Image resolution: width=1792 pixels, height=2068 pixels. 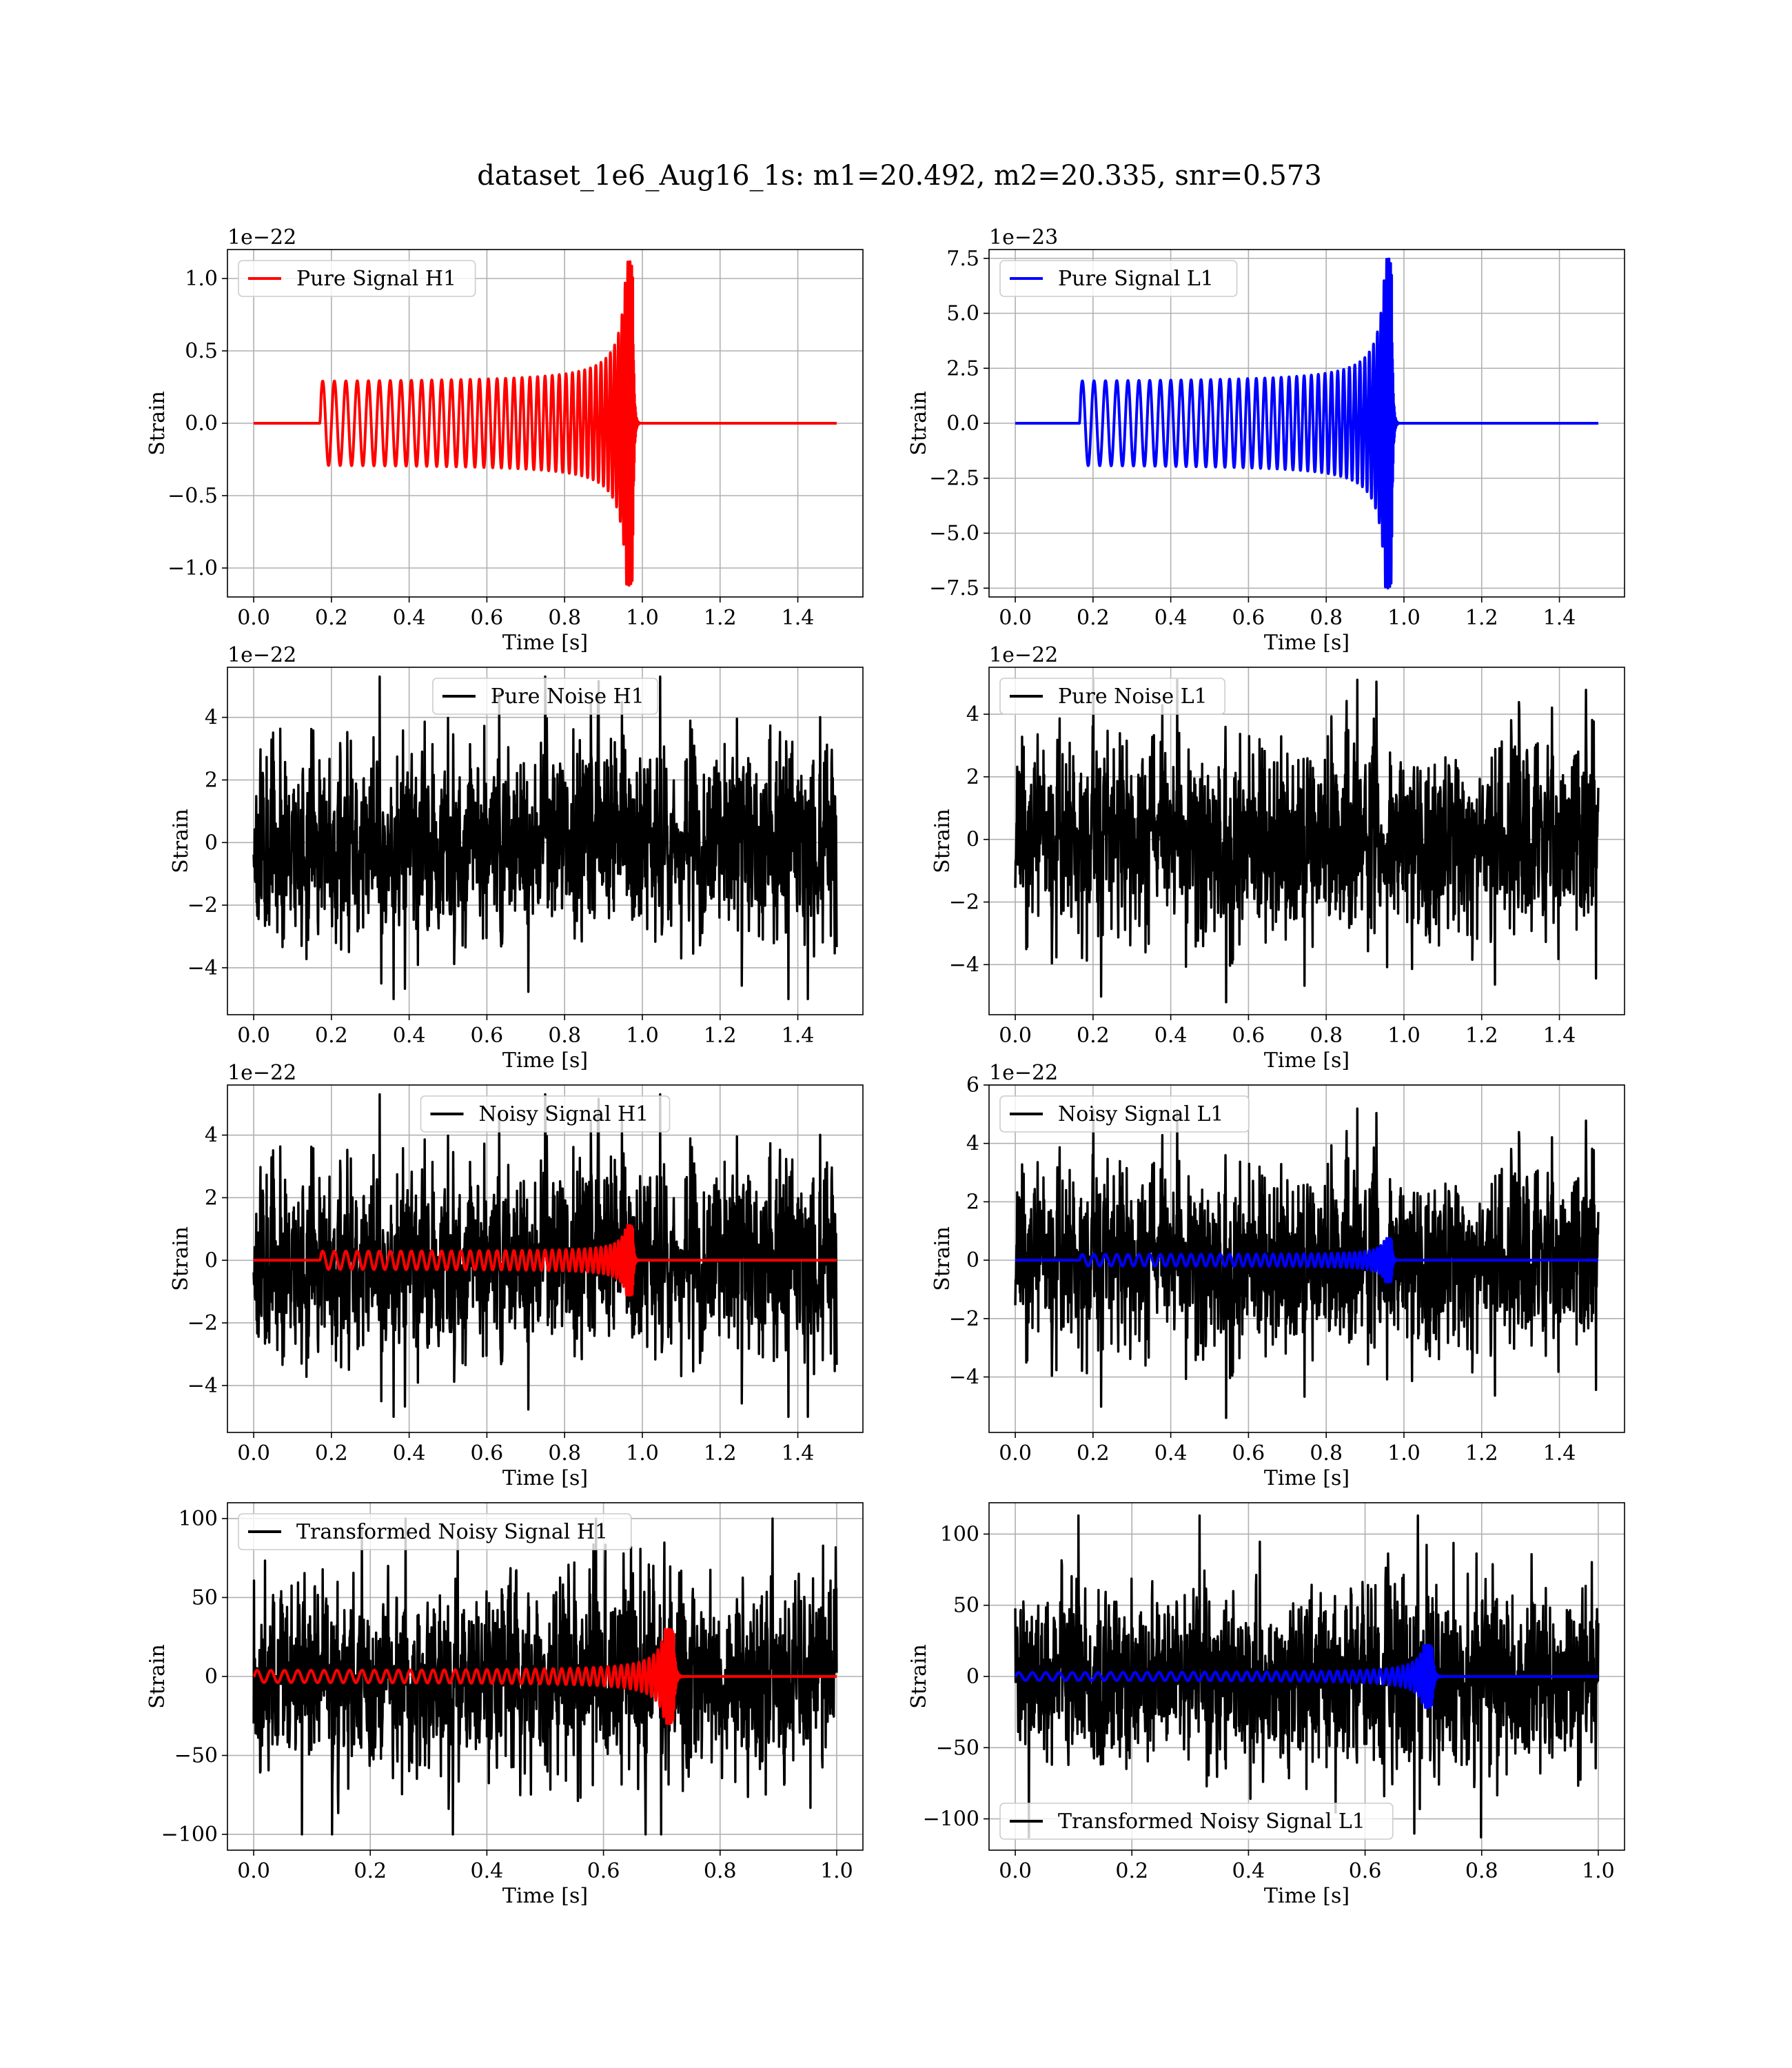 I want to click on legend-label: Pure Signal H1, so click(x=376, y=279).